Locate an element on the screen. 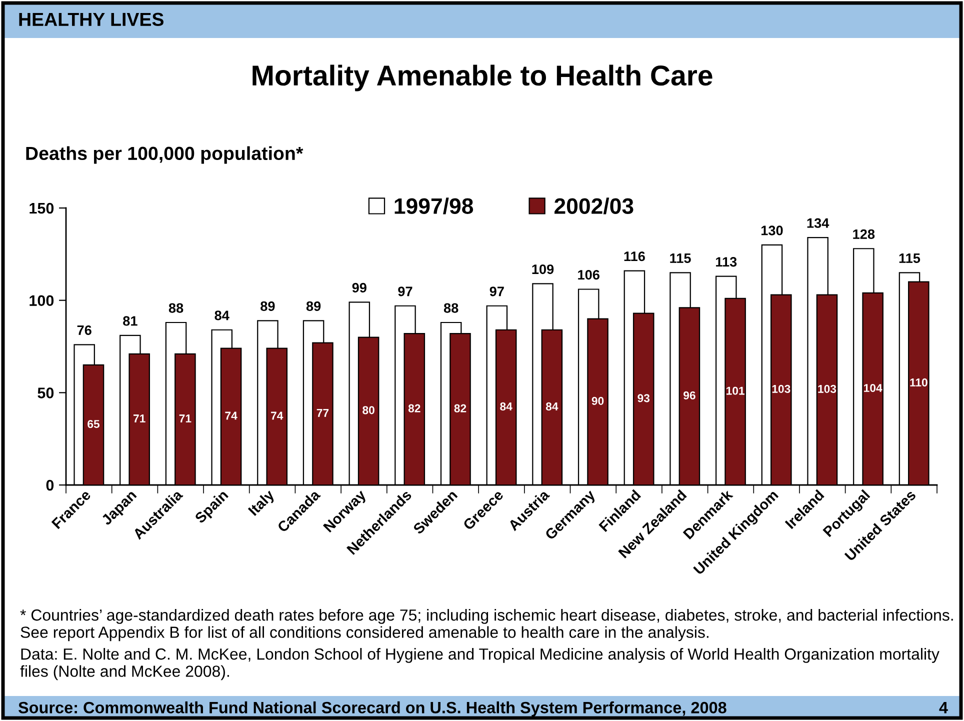 This screenshot has height=721, width=964. data-label: 65 is located at coordinates (94, 424).